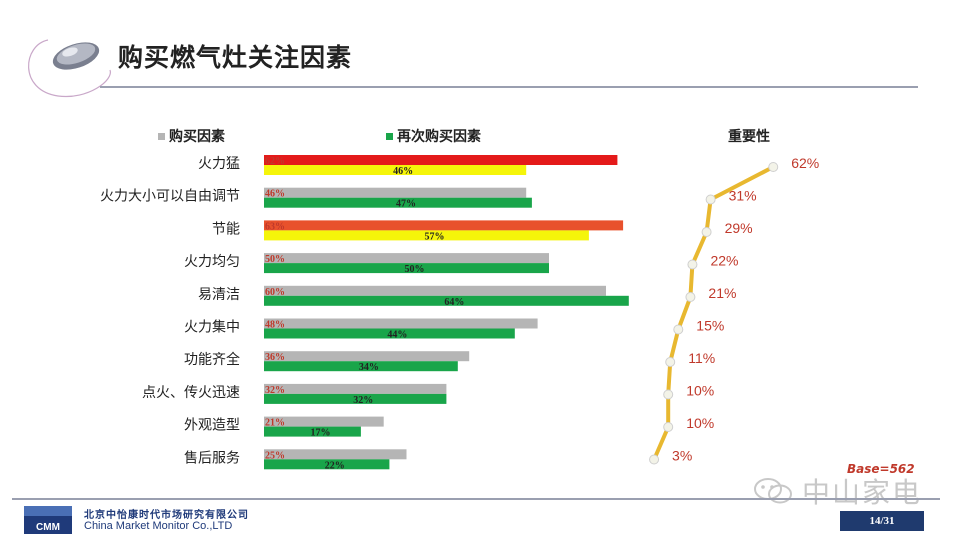 This screenshot has width=960, height=540. What do you see at coordinates (682, 456) in the screenshot?
I see `importance-label: 3%` at bounding box center [682, 456].